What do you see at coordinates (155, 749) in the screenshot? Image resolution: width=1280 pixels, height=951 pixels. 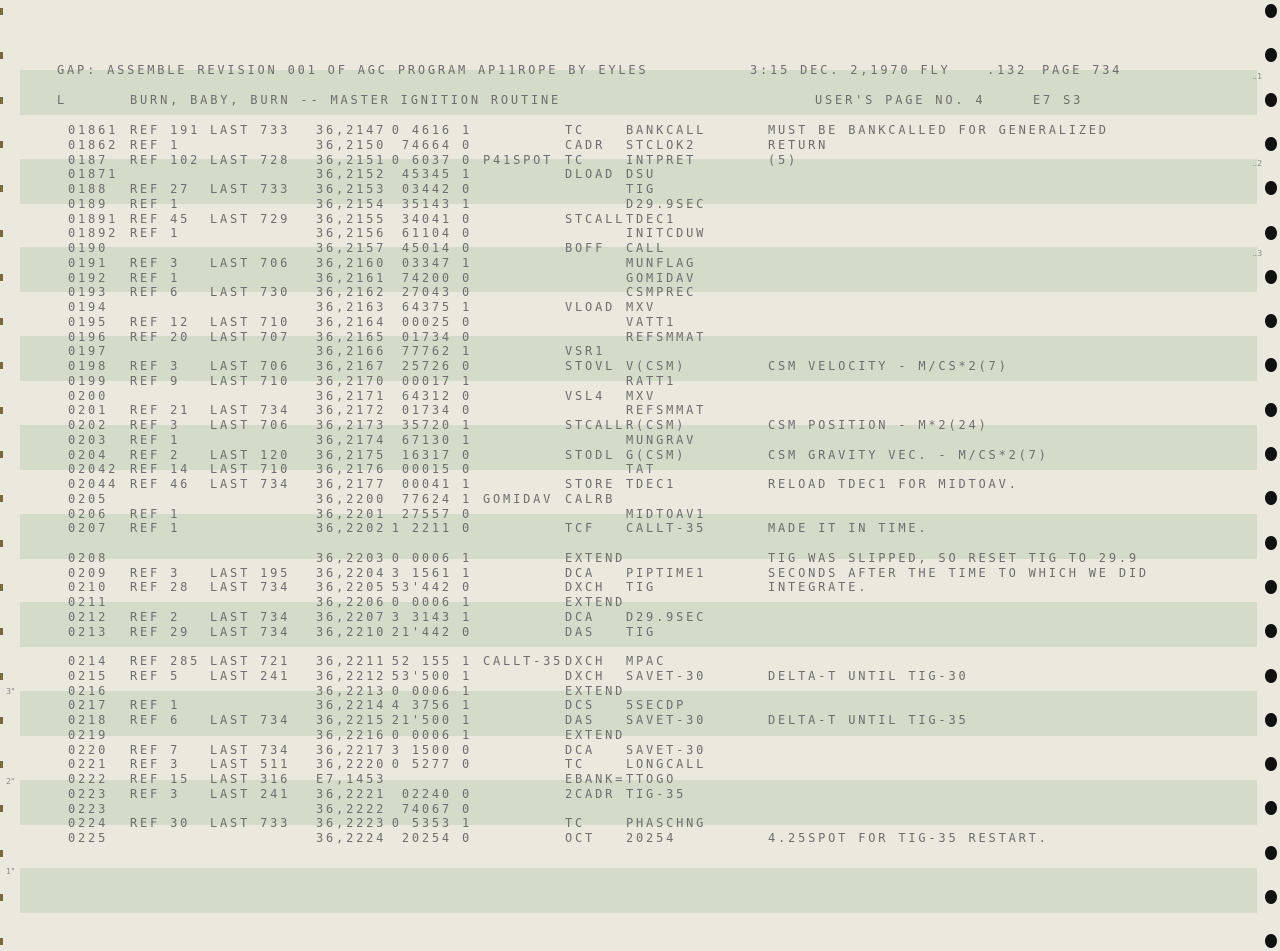 I see `ref-count: REF 7` at bounding box center [155, 749].